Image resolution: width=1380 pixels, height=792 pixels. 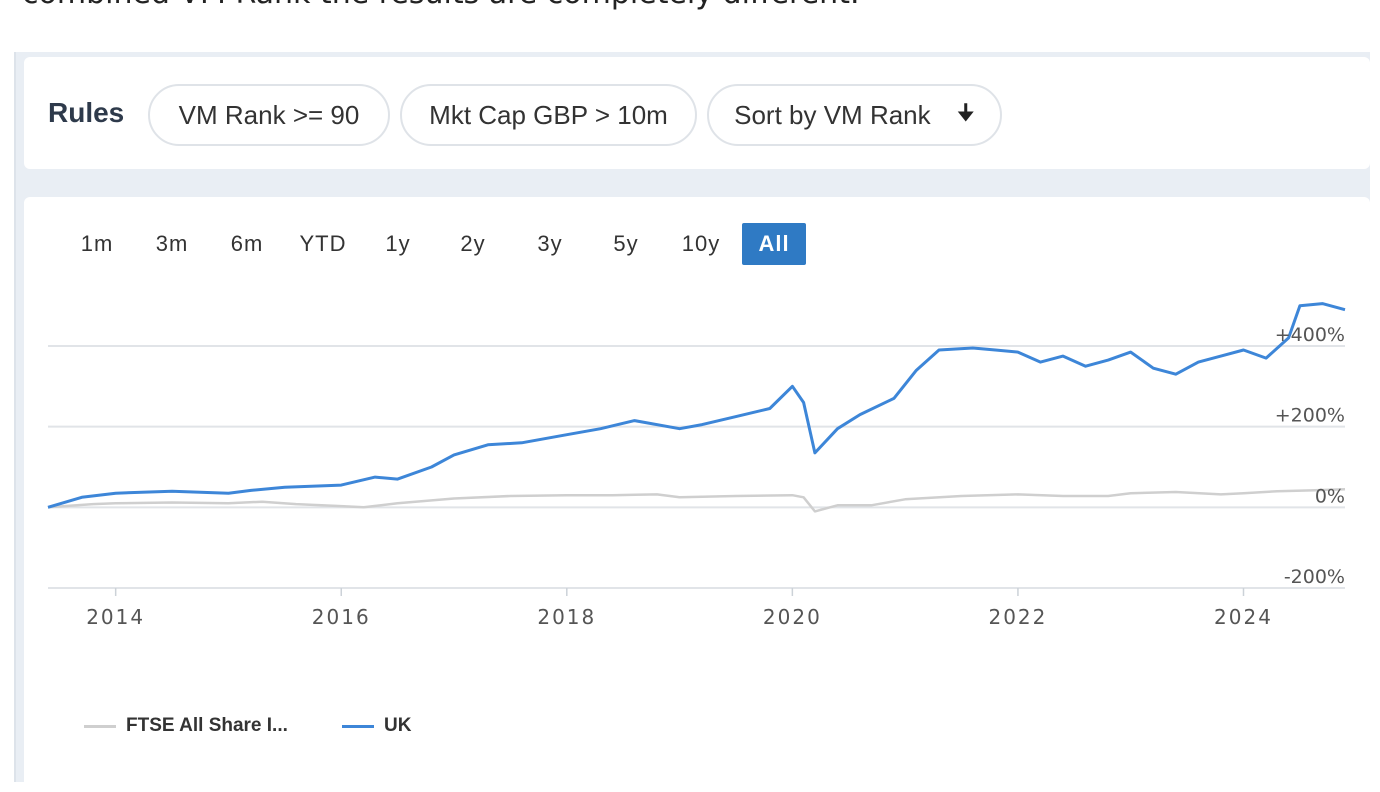 I want to click on y-tick-label: -200%, so click(x=1314, y=577).